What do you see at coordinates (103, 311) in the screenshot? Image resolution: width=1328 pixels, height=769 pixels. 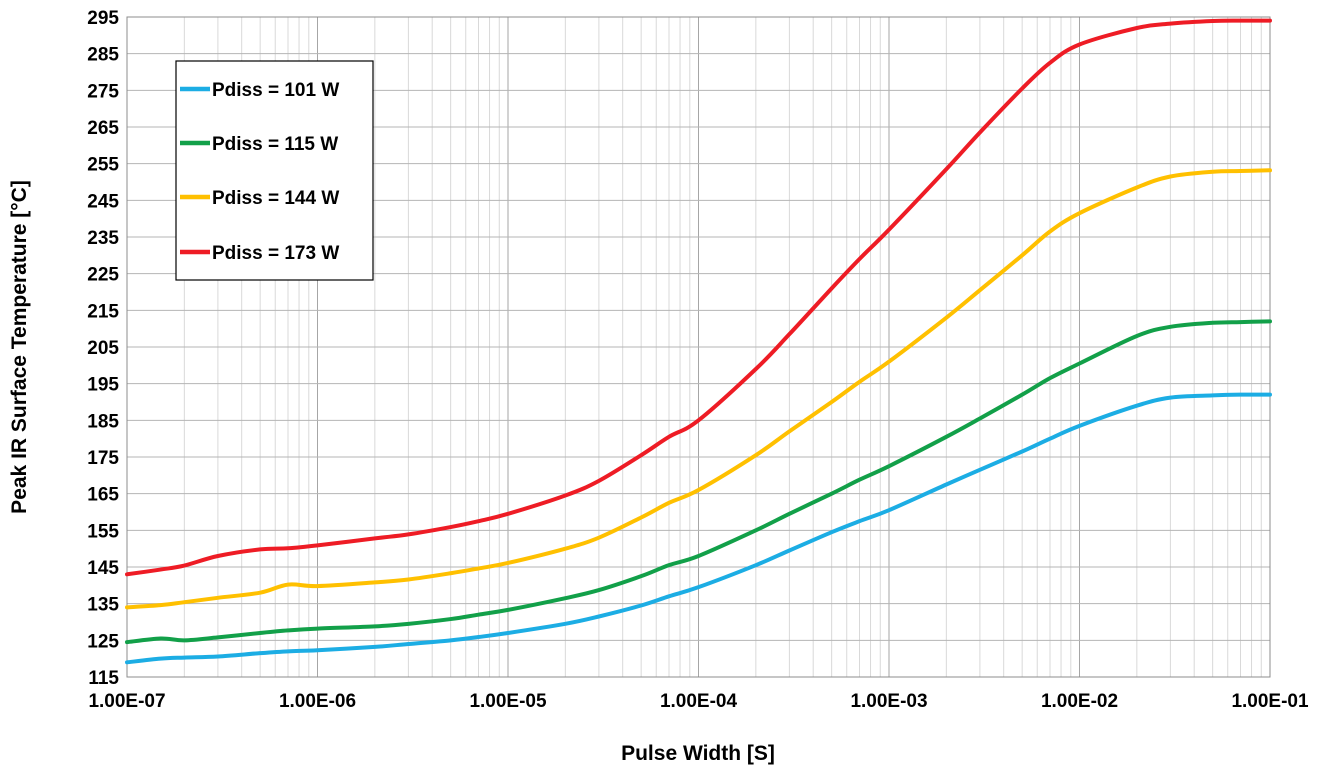 I see `y-tick-label: 215` at bounding box center [103, 311].